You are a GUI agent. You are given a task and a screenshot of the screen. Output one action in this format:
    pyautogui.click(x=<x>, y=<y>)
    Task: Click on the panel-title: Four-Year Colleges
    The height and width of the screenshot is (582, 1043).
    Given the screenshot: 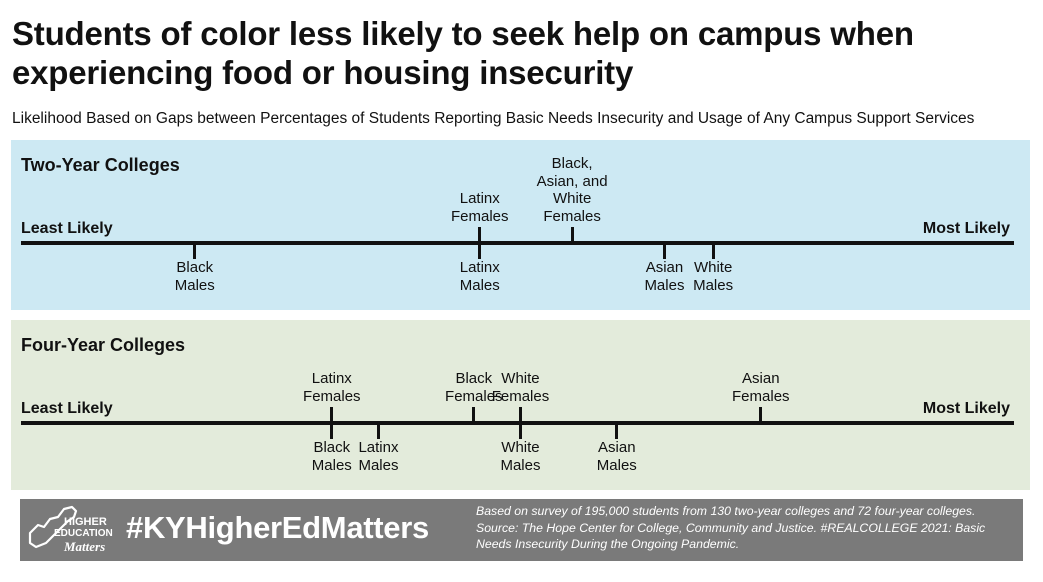 What is the action you would take?
    pyautogui.click(x=103, y=345)
    